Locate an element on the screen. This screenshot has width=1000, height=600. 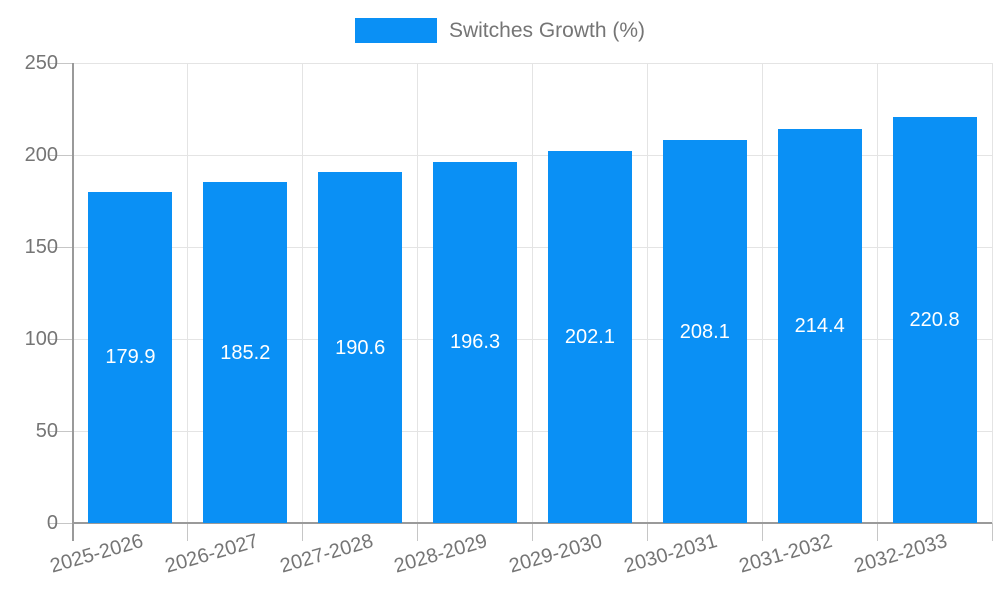
bar-value-label: 214.4 is located at coordinates (819, 325).